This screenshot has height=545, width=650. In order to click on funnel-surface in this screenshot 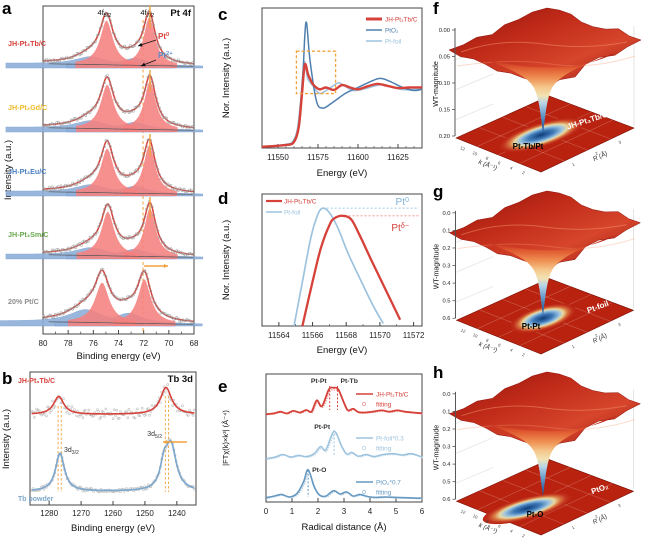, I will do `click(546, 92)`.